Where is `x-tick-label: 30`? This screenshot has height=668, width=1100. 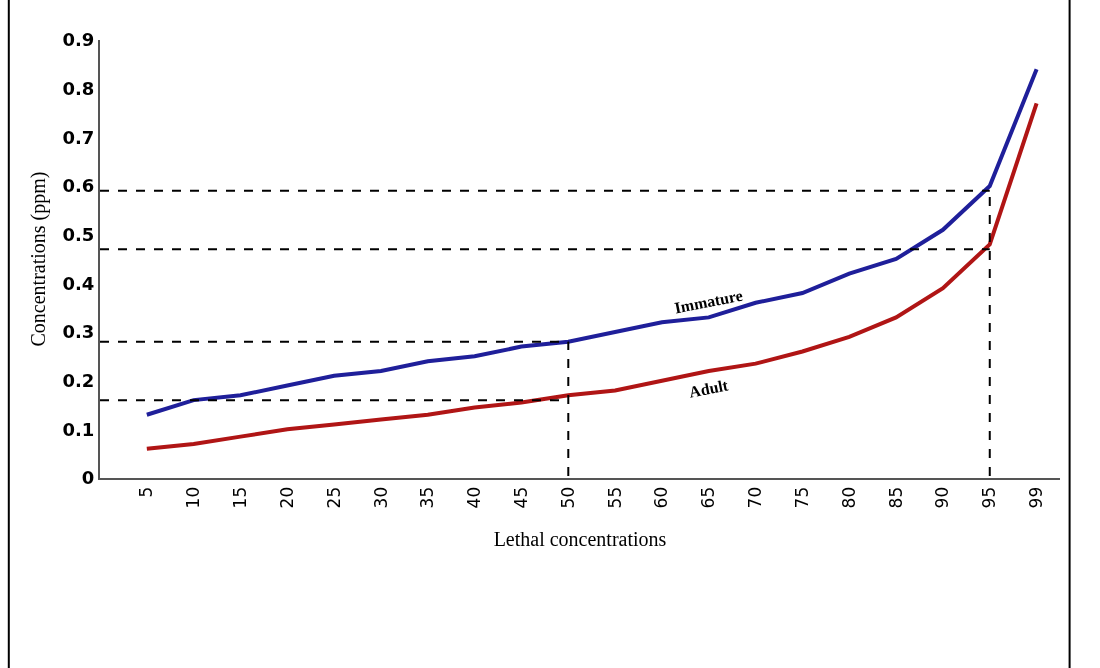 x-tick-label: 30 is located at coordinates (380, 497).